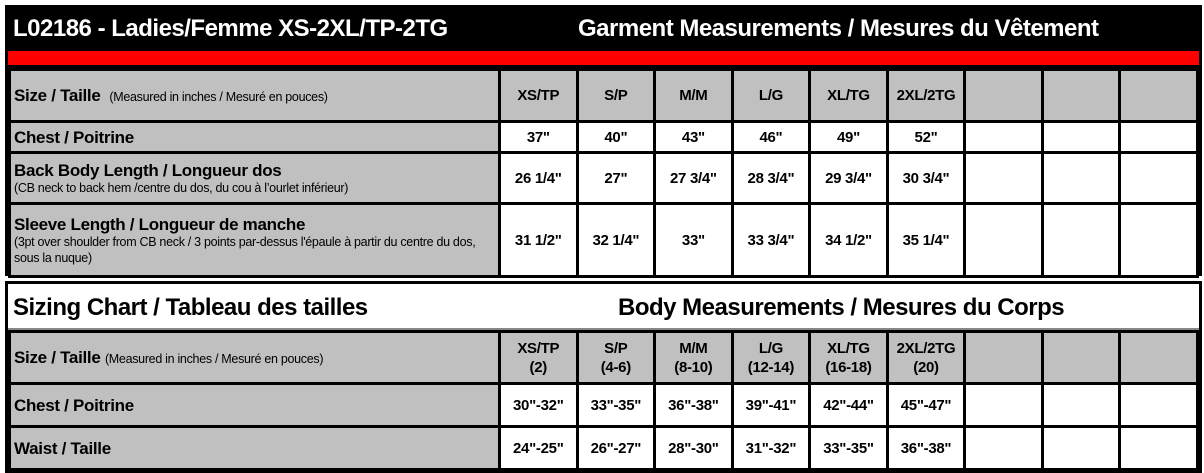 Image resolution: width=1204 pixels, height=473 pixels. What do you see at coordinates (538, 240) in the screenshot?
I see `value-cell: 31 1/2"` at bounding box center [538, 240].